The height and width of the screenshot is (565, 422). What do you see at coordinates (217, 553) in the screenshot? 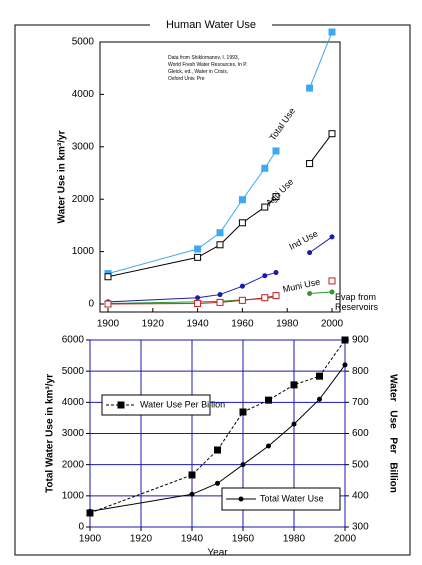
I see `x-axis-label: Year` at bounding box center [217, 553].